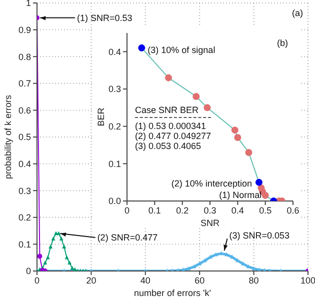 This screenshot has height=298, width=315. Describe the element at coordinates (211, 183) in the screenshot. I see `annotation: (2) 10% interception` at that location.